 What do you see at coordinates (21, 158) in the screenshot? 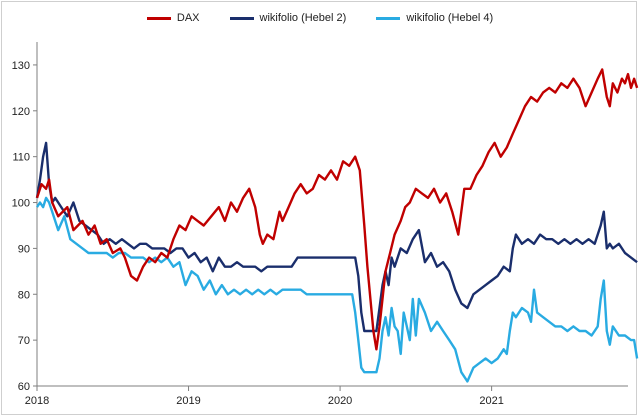
I see `y-tick-label: 110` at bounding box center [21, 158].